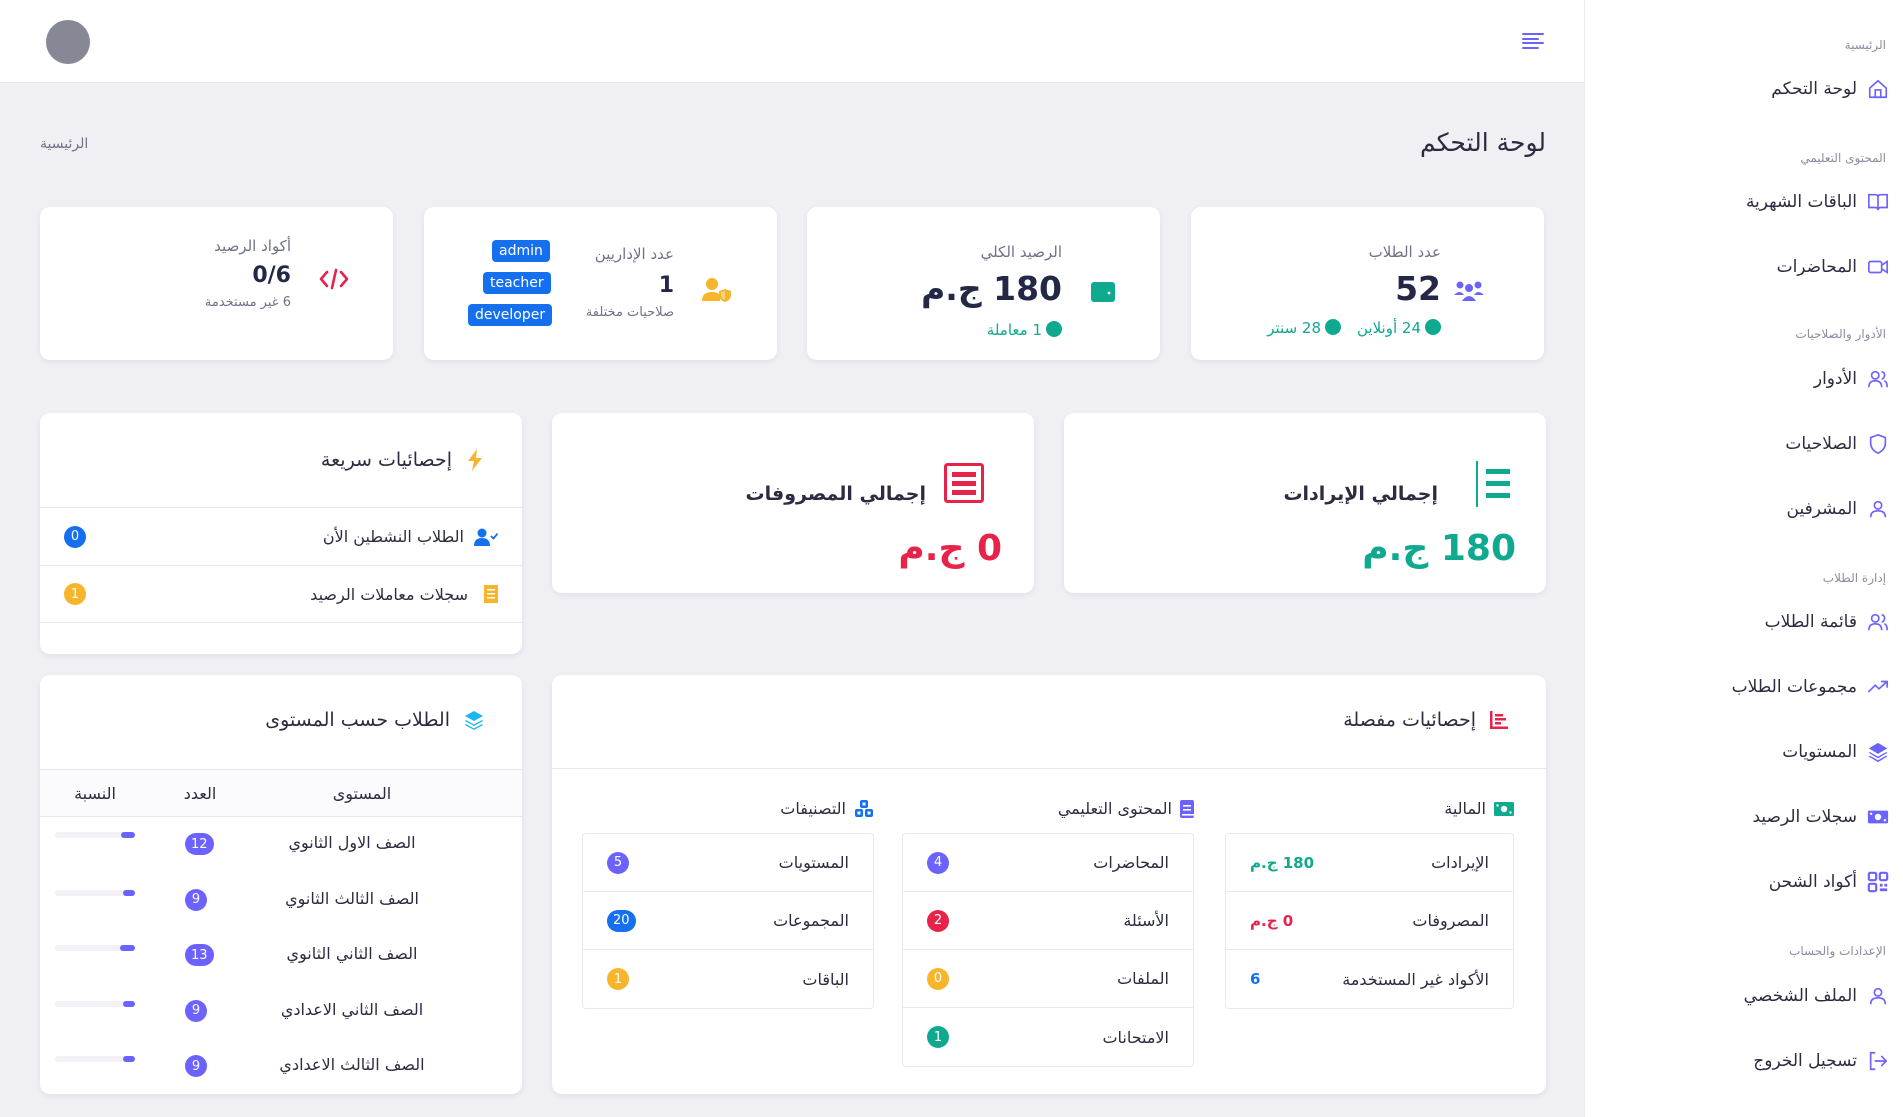 This screenshot has width=1903, height=1117. What do you see at coordinates (1821, 1061) in the screenshot?
I see `sidebar-item-logout: تسجيل الخروج` at bounding box center [1821, 1061].